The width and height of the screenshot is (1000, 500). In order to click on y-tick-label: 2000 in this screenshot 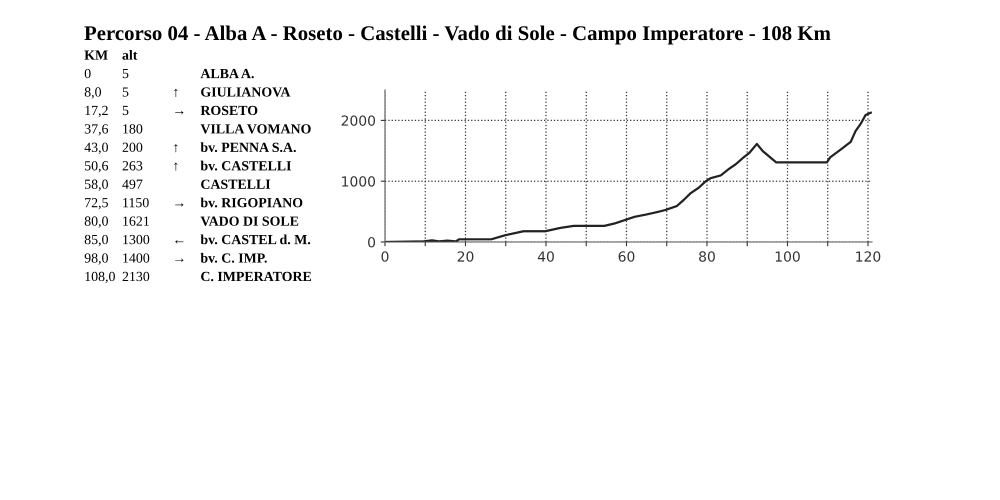, I will do `click(359, 120)`.